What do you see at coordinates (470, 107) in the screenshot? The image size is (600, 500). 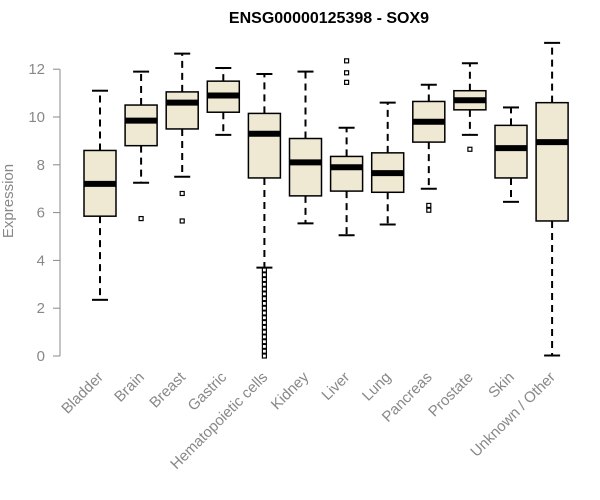 I see `box-prostate` at bounding box center [470, 107].